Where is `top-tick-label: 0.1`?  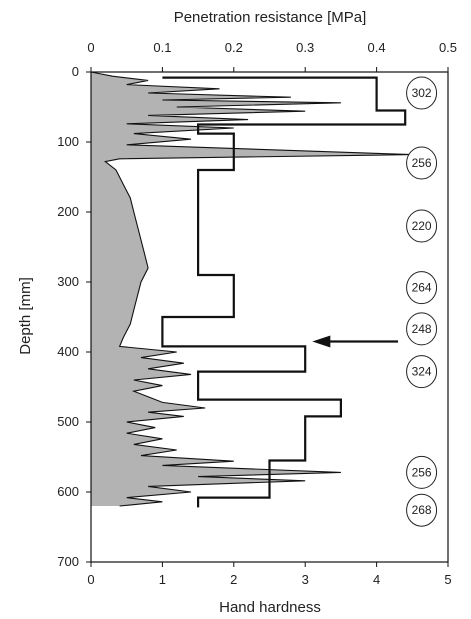 top-tick-label: 0.1 is located at coordinates (162, 47).